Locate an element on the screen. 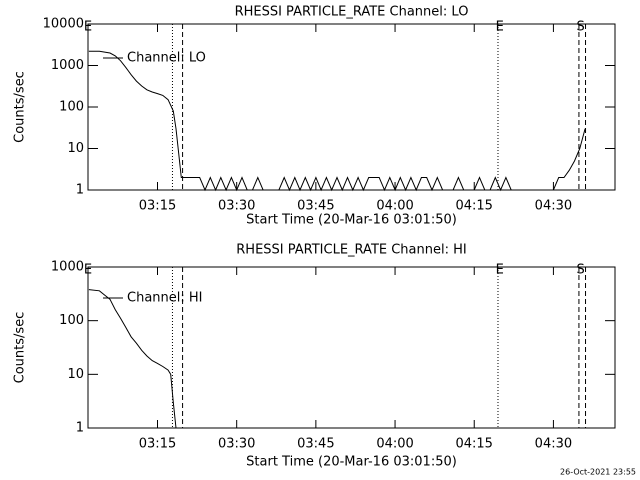  data-line is located at coordinates (132, 359).